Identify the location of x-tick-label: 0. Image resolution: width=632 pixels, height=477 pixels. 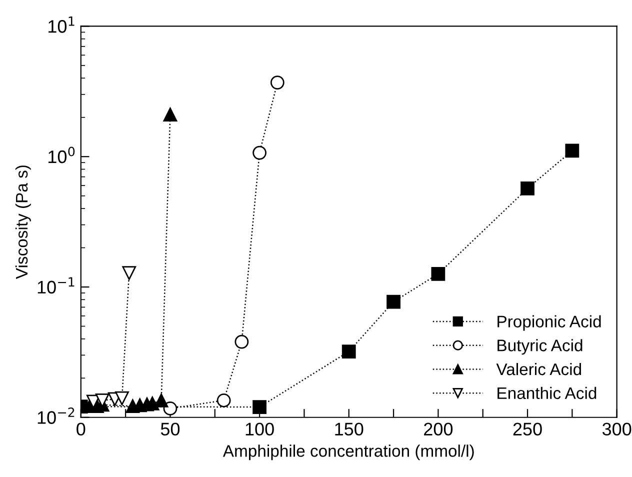
(81, 429).